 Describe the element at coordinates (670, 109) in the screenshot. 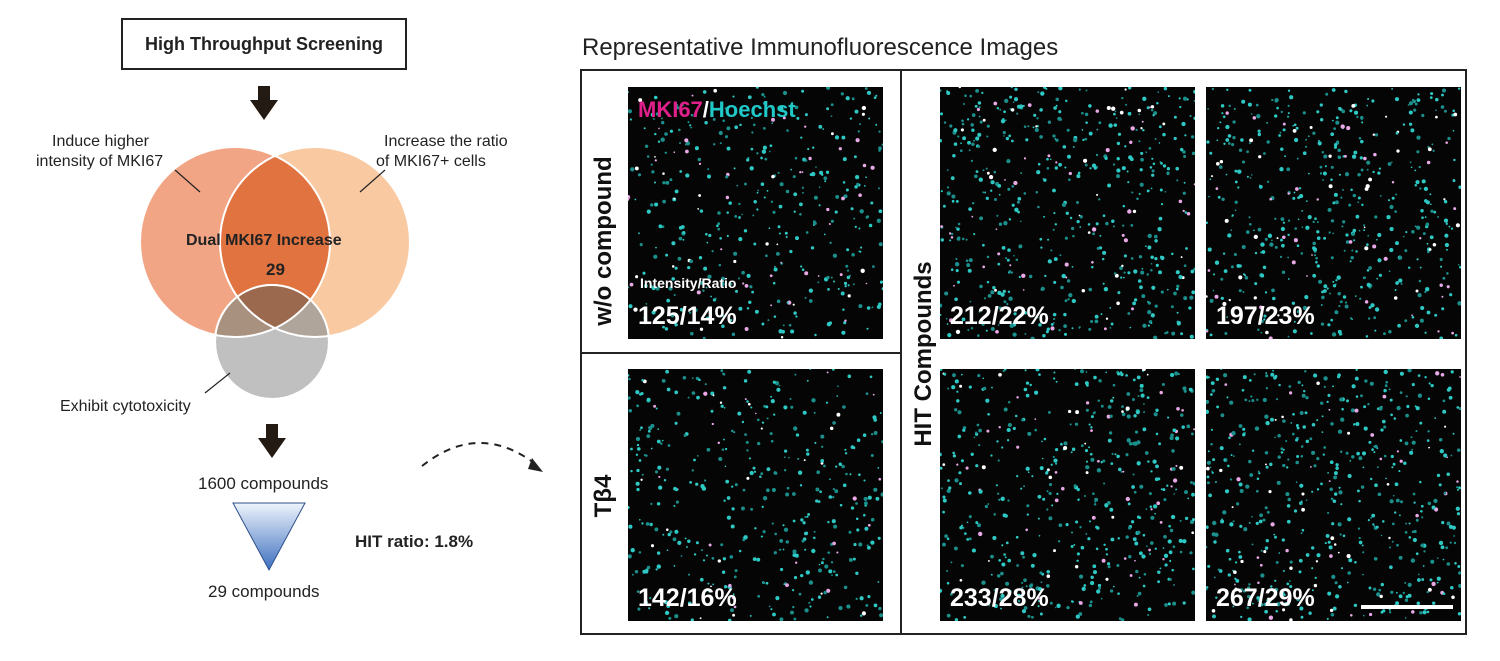

I see `stain-marker: MKI67` at that location.